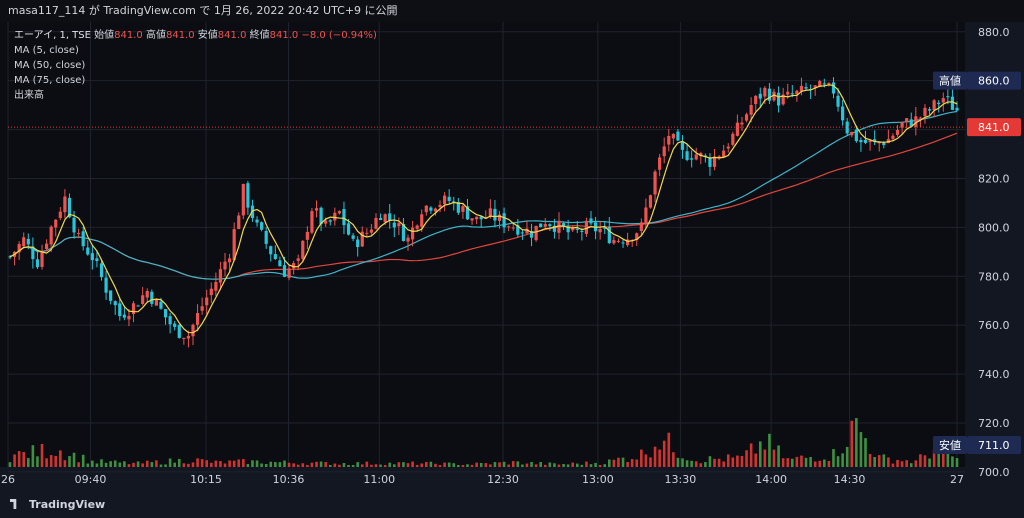 The image size is (1024, 518). I want to click on x-tick-label: 13:30, so click(681, 479).